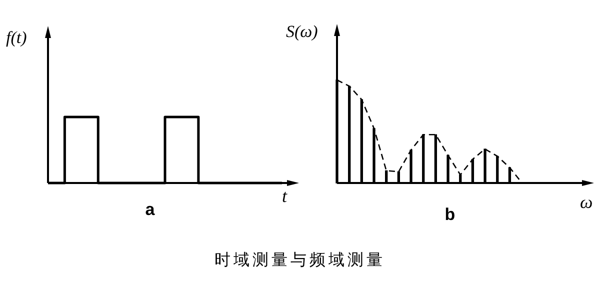  I want to click on x-axis-title: t, so click(285, 196).